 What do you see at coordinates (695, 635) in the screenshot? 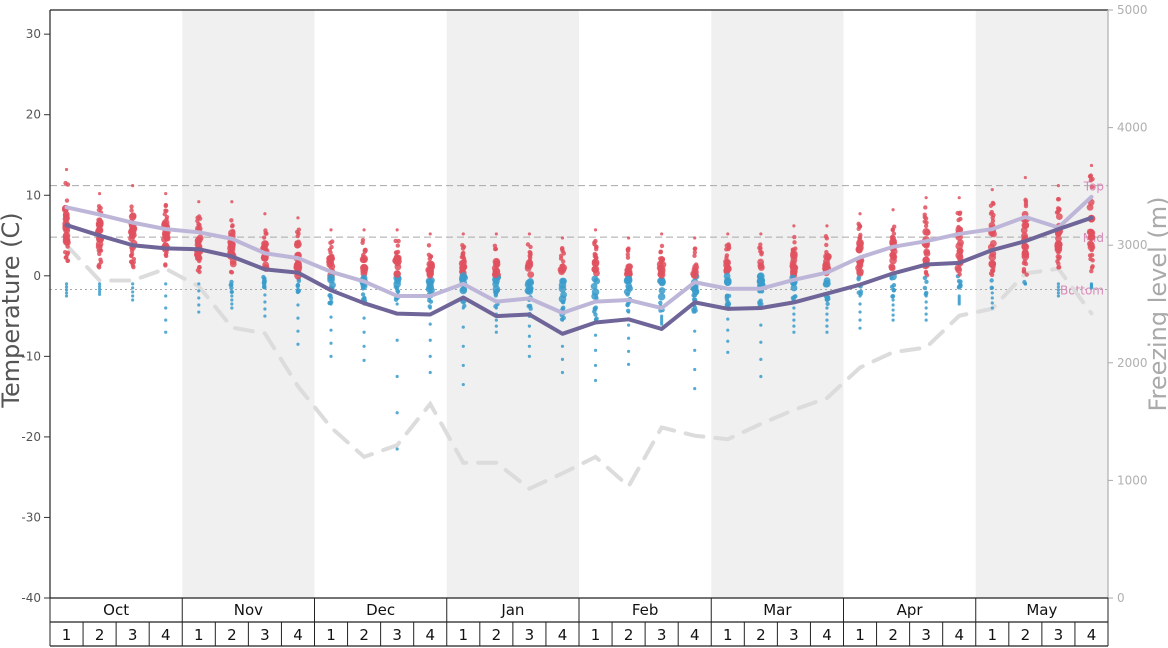
I see `week-label: 4` at bounding box center [695, 635].